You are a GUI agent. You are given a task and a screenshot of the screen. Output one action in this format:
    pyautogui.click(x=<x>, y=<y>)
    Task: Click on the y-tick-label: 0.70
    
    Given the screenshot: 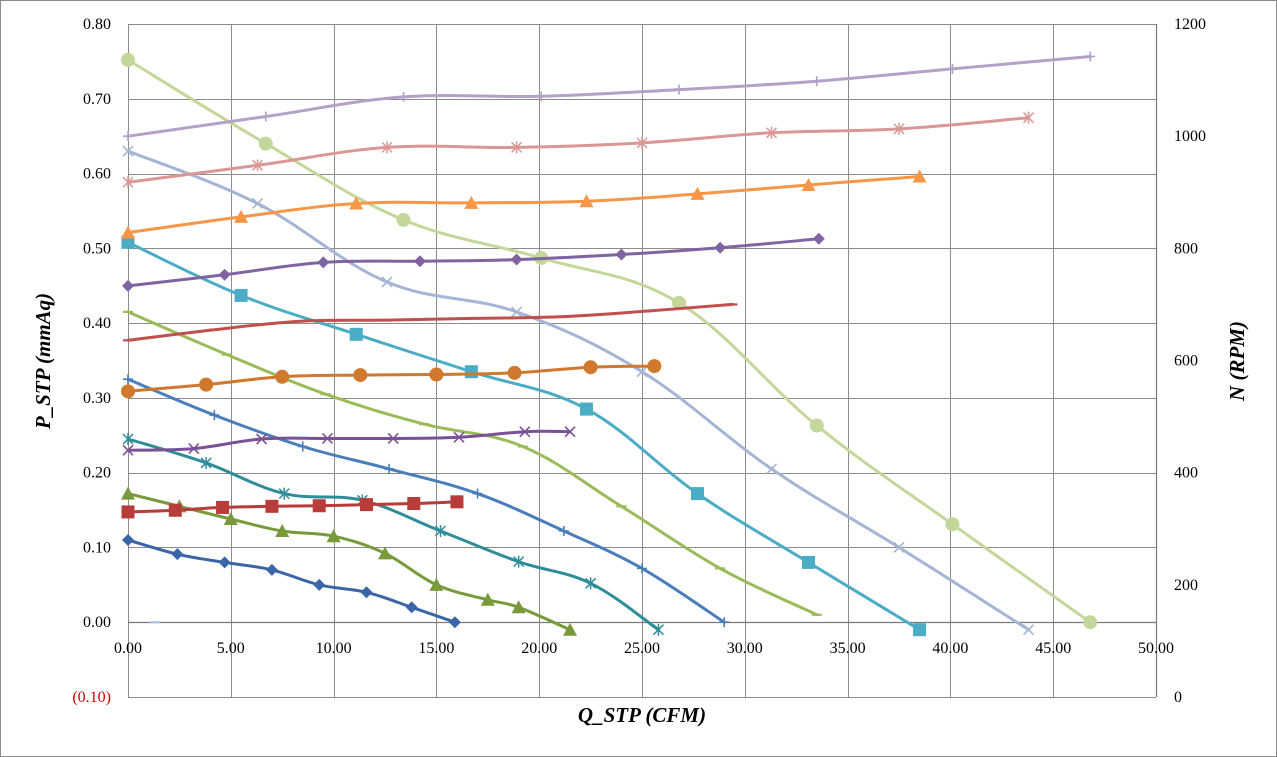 What is the action you would take?
    pyautogui.click(x=97, y=99)
    